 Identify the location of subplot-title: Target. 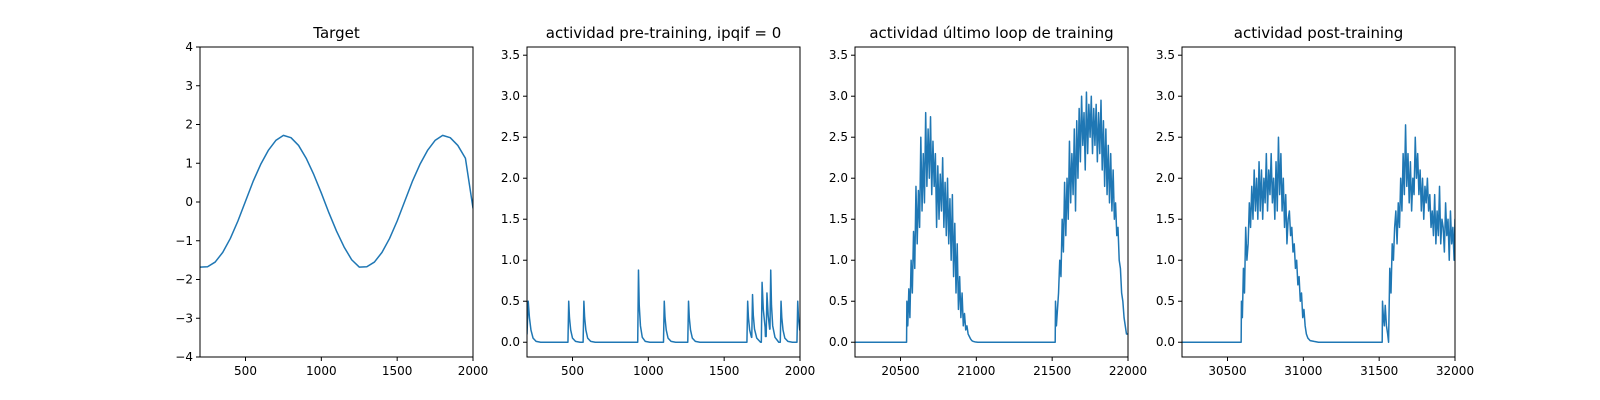
(336, 33).